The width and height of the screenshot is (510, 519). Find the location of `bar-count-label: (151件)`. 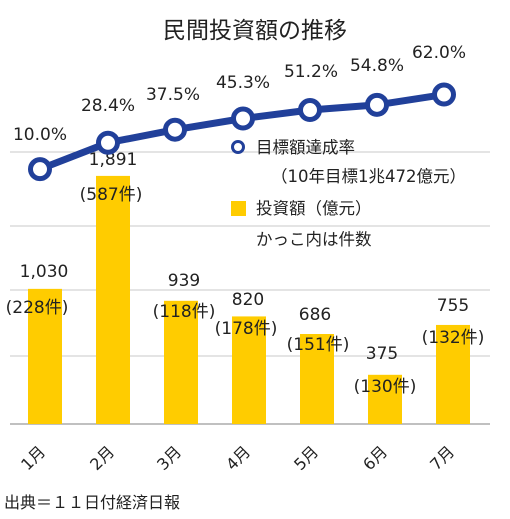

bar-count-label: (151件) is located at coordinates (318, 345).